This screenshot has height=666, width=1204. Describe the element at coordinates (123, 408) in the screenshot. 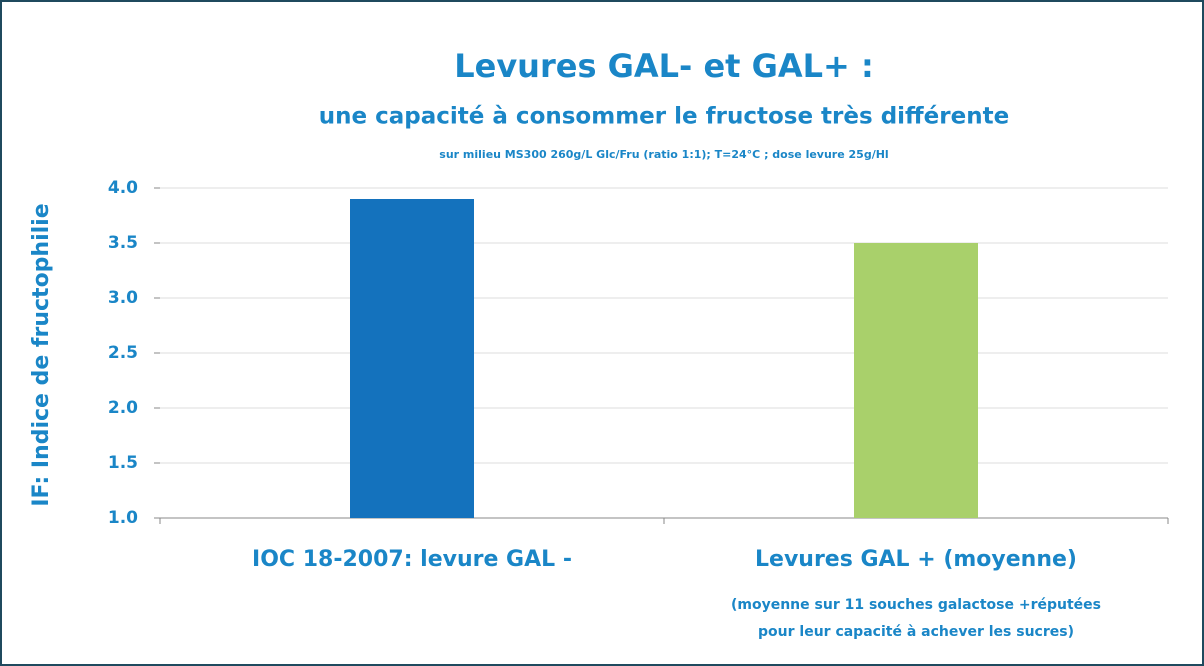

I see `y-tick-label: 2.0` at that location.